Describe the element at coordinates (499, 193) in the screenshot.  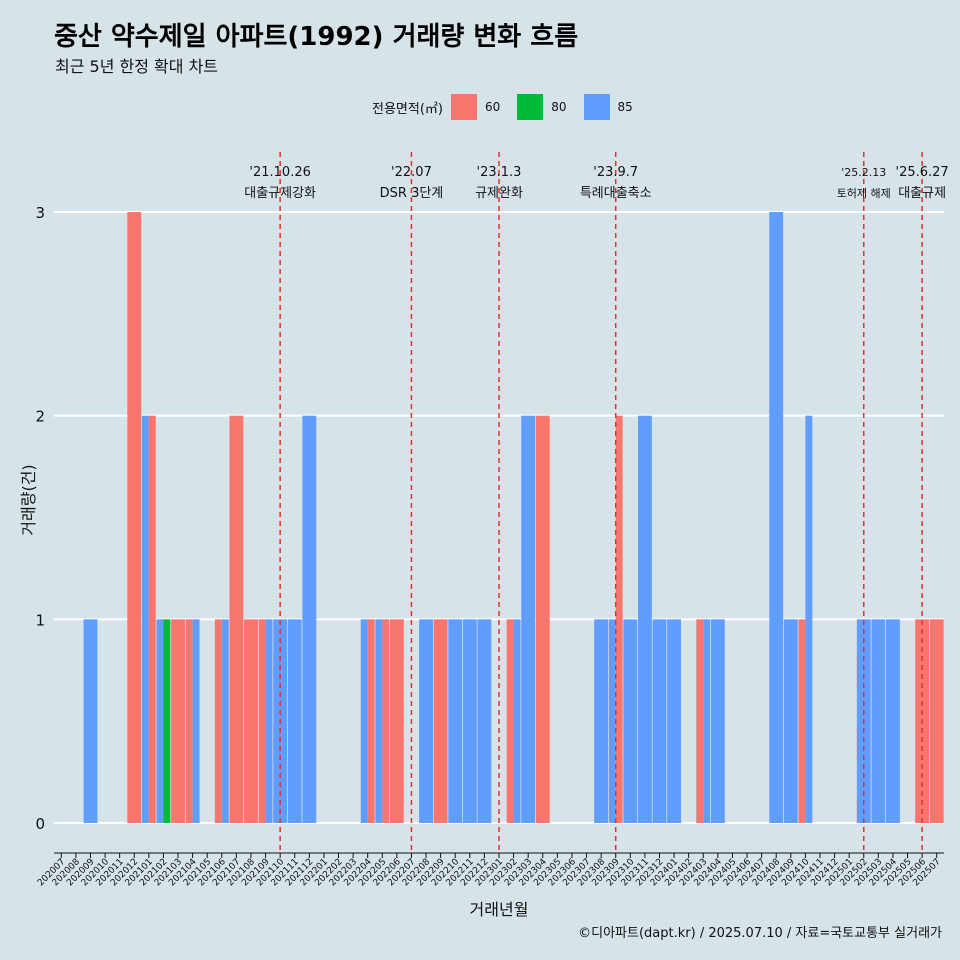
I see `event-name-label: 규제완화` at that location.